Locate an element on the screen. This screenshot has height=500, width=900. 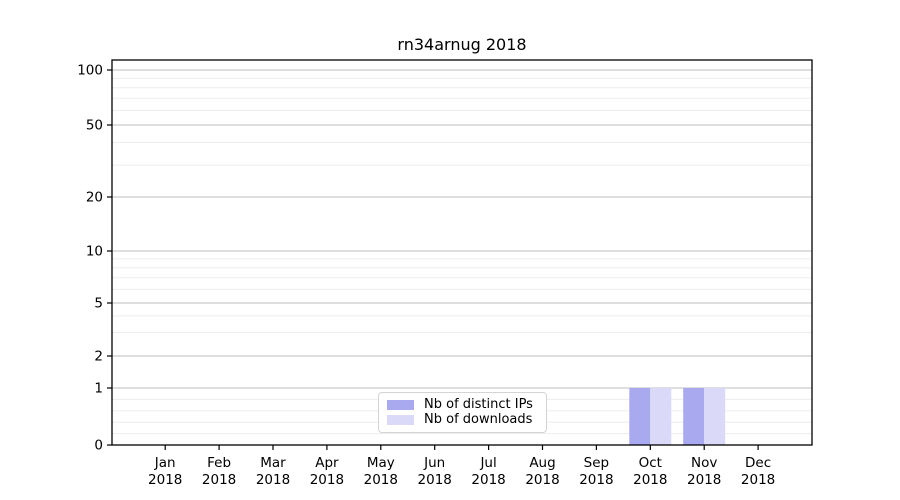
legend-swatch-distinct-ips is located at coordinates (400, 405).